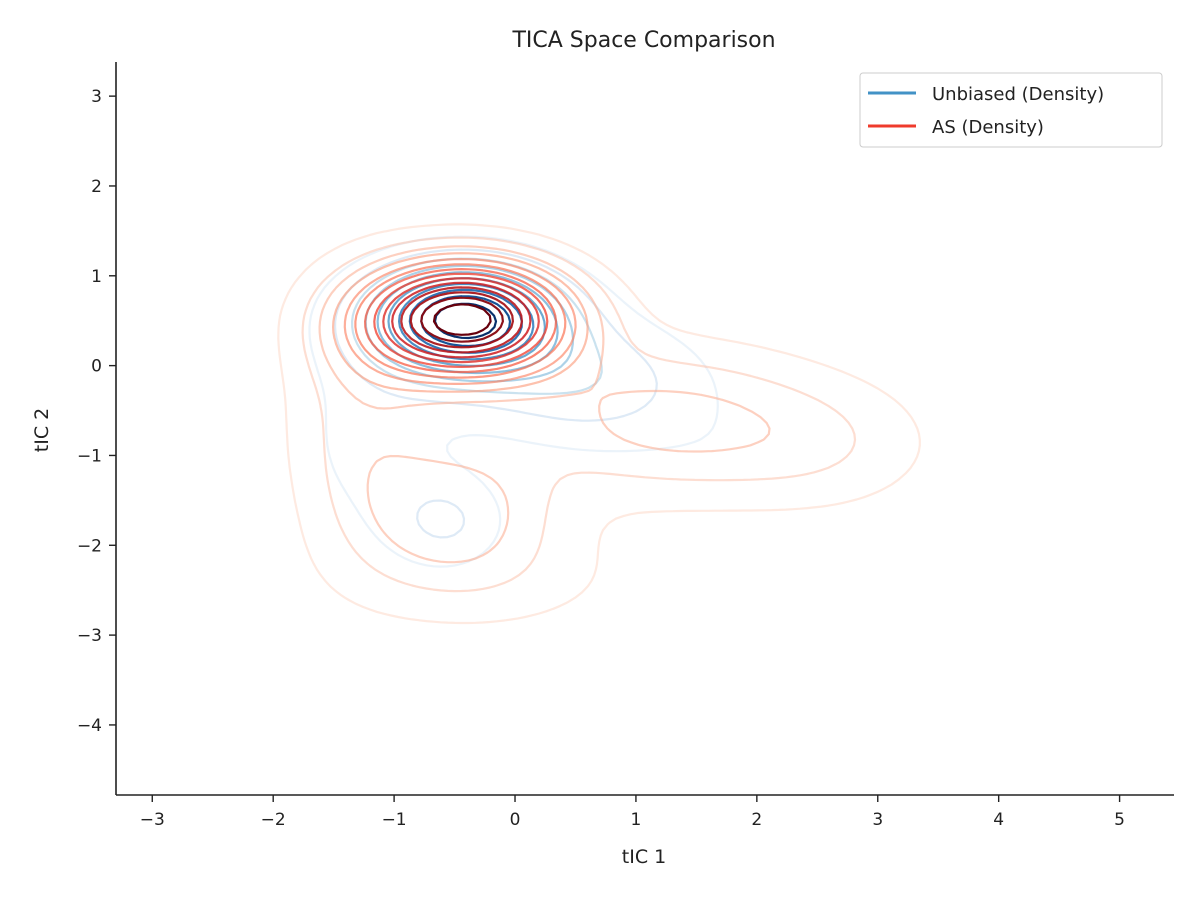  Describe the element at coordinates (42, 430) in the screenshot. I see `y-axis-title: tIC 2` at that location.